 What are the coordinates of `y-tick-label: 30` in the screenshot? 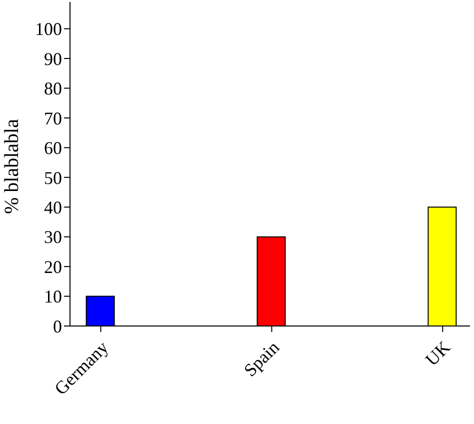 It's located at (53, 237).